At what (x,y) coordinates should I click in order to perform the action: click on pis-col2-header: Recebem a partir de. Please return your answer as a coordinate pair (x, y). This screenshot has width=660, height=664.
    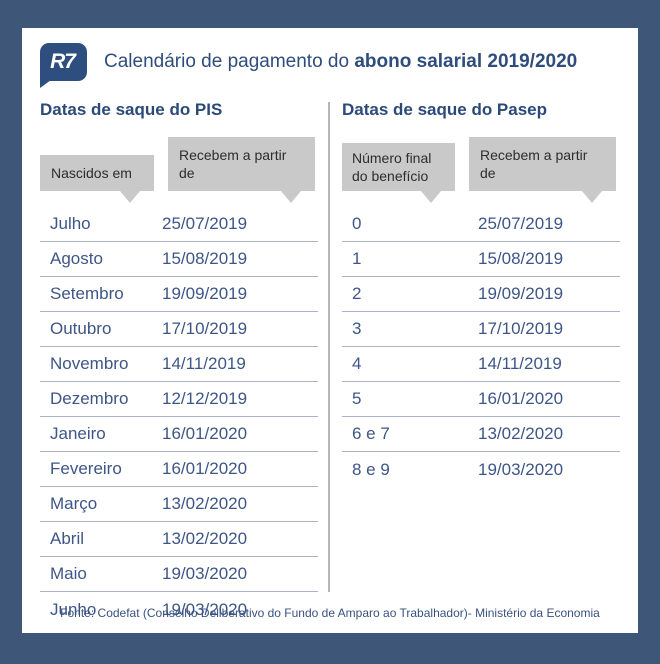
    Looking at the image, I should click on (241, 170).